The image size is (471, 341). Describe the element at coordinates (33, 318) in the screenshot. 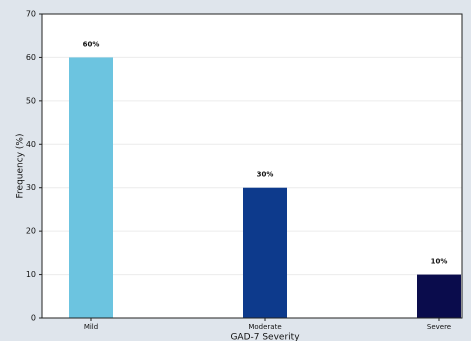

I see `y-tick-label: 0` at that location.